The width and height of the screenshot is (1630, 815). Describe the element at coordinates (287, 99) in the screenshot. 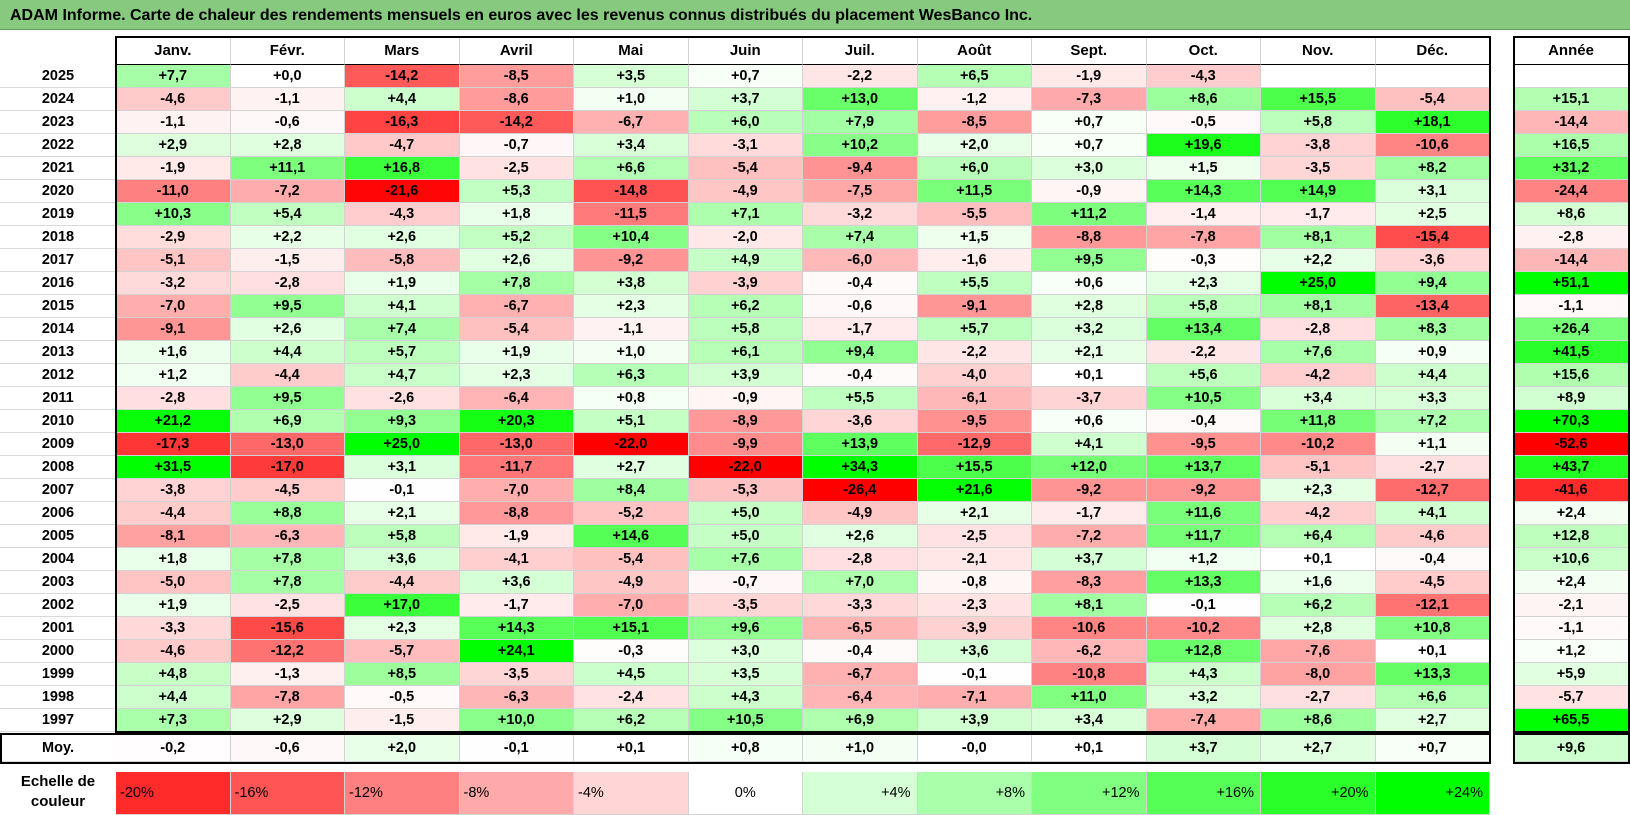

I see `heatmap-cell: -1,1` at that location.